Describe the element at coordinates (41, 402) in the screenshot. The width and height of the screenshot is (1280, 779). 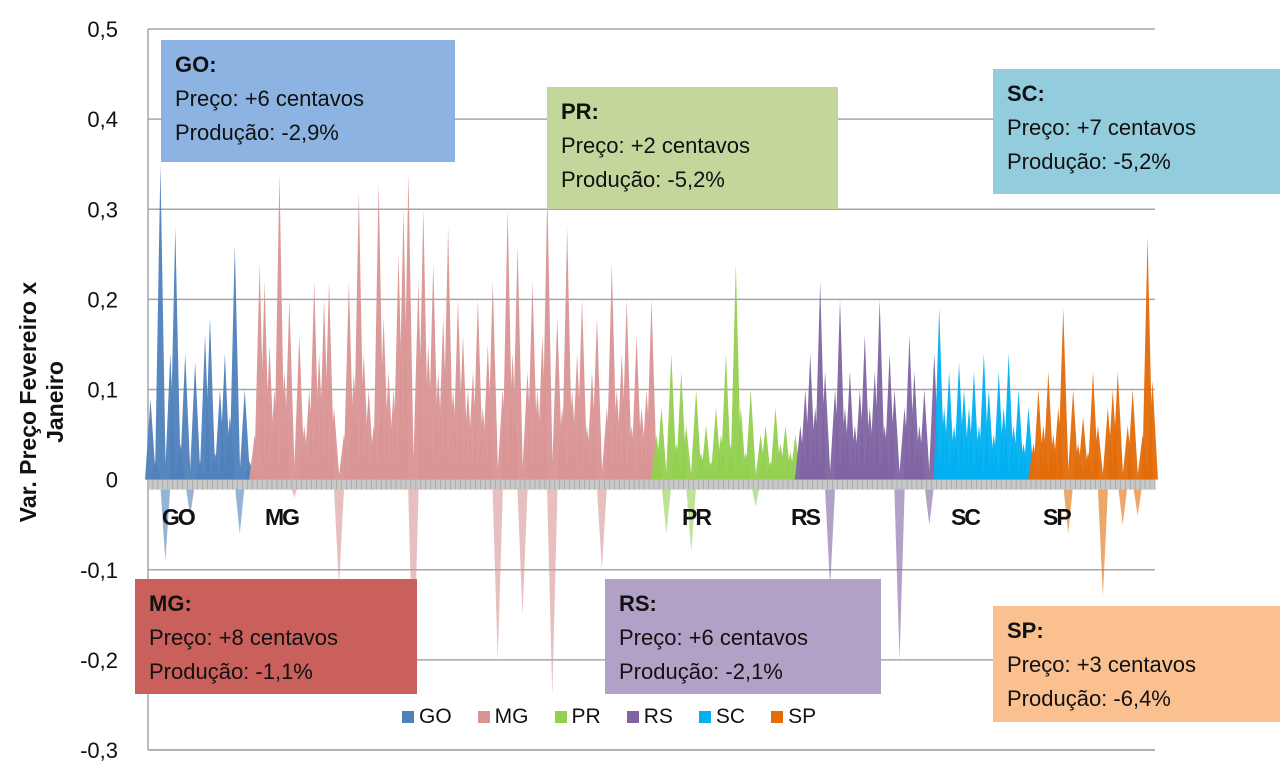
I see `y-axis-label: Var. Preço Fevereiro x Janeiro` at that location.